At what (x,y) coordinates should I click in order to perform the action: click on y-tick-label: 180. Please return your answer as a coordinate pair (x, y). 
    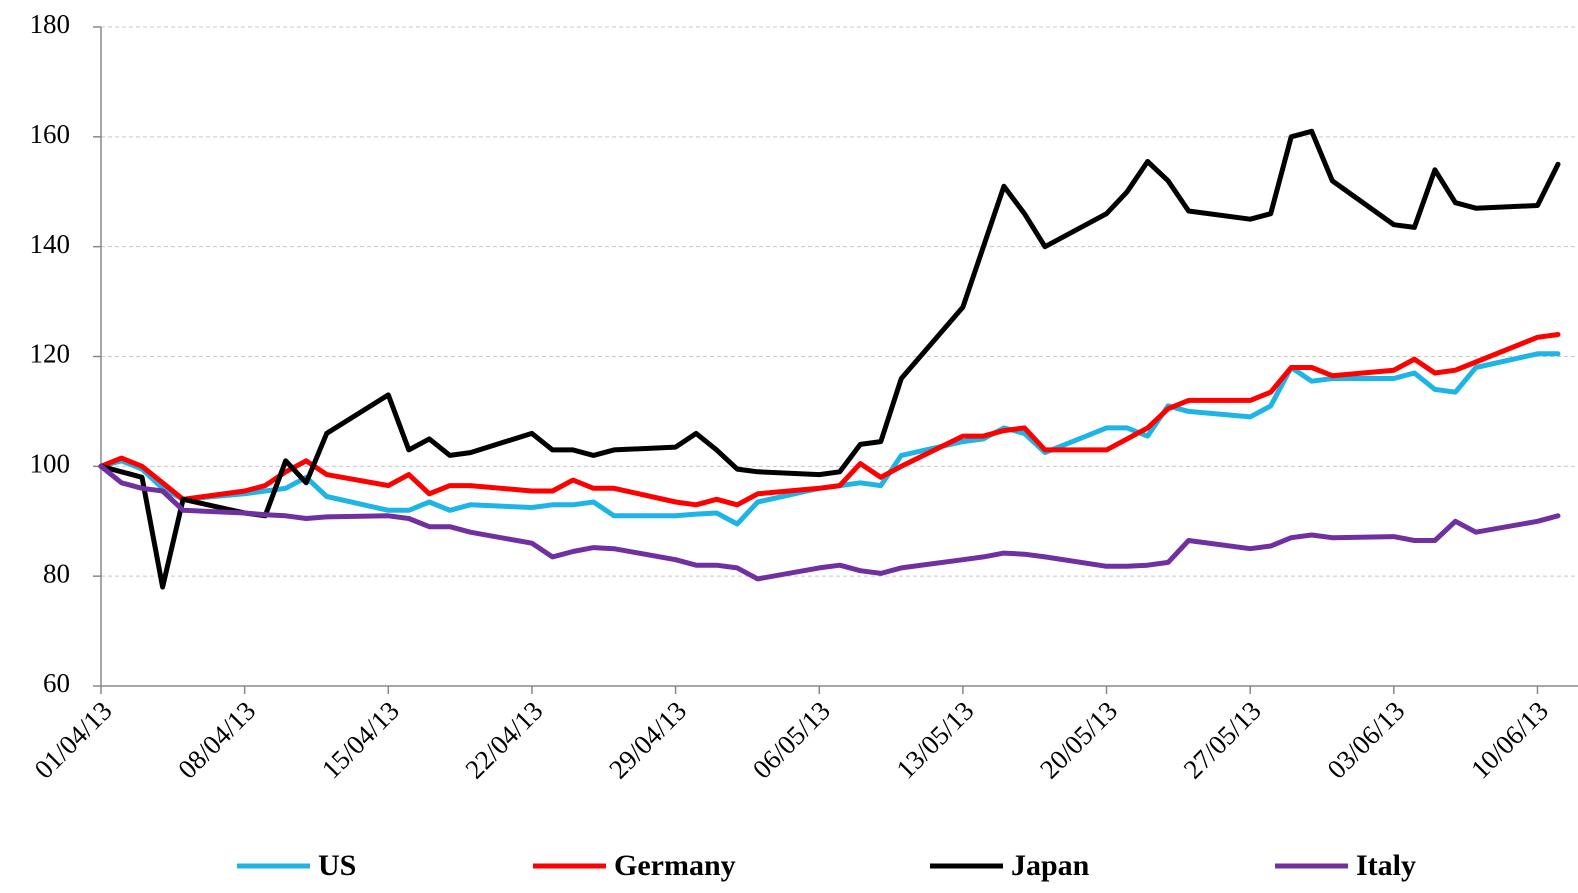
    Looking at the image, I should click on (50, 24).